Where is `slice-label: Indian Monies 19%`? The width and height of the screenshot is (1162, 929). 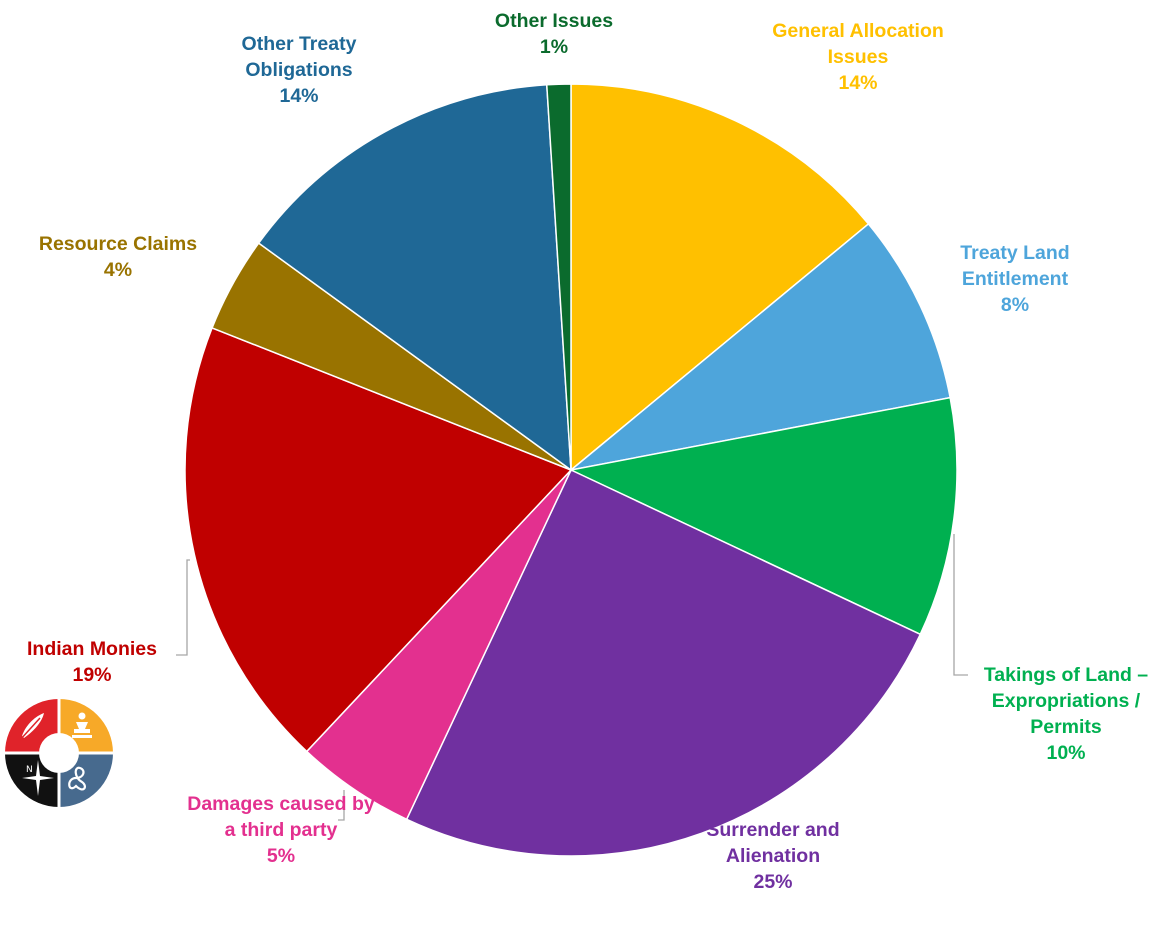
slice-label: Indian Monies 19% is located at coordinates (92, 662).